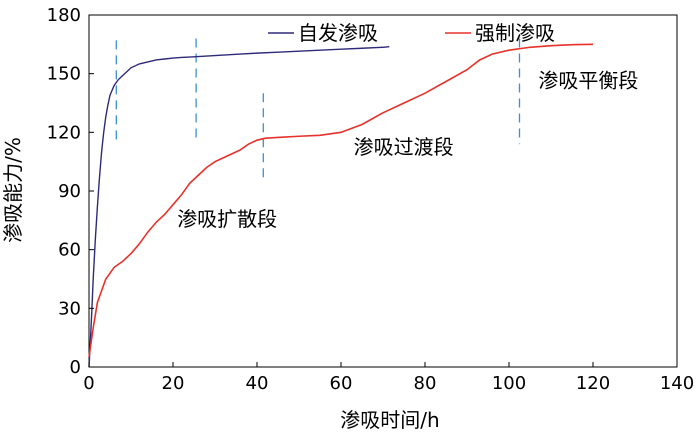 The width and height of the screenshot is (700, 435). Describe the element at coordinates (88, 383) in the screenshot. I see `x-tick-label: 0` at that location.